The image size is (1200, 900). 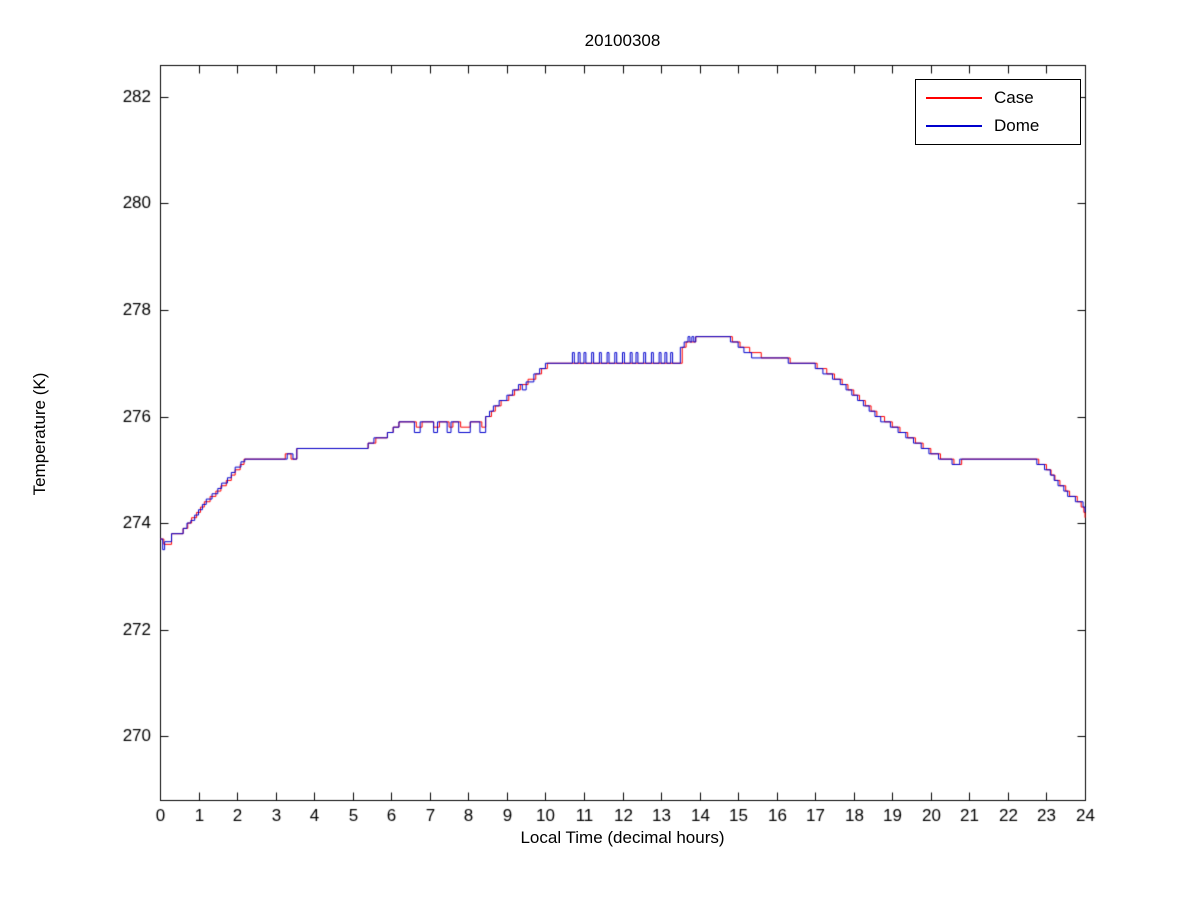 What do you see at coordinates (622, 837) in the screenshot?
I see `x-axis-label: Local Time (decimal hours)` at bounding box center [622, 837].